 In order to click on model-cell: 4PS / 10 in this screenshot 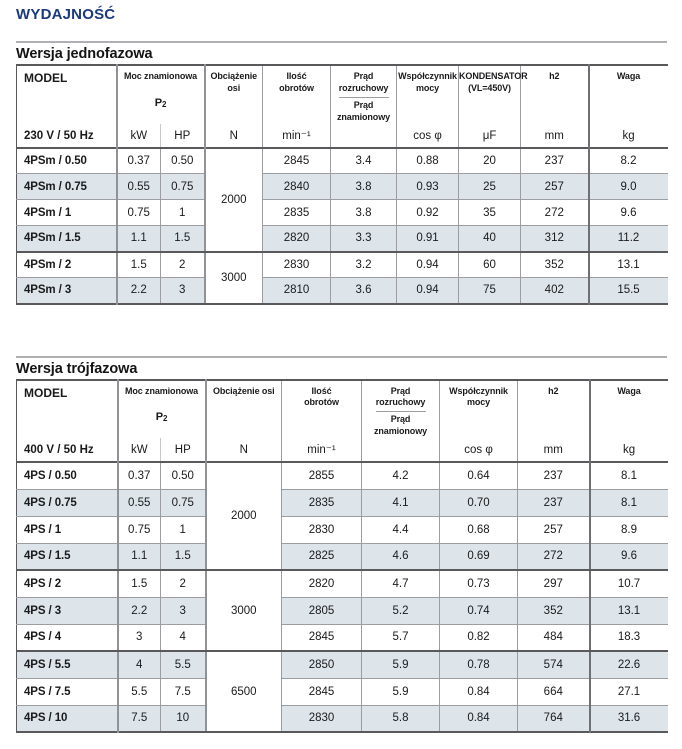, I will do `click(67, 719)`.